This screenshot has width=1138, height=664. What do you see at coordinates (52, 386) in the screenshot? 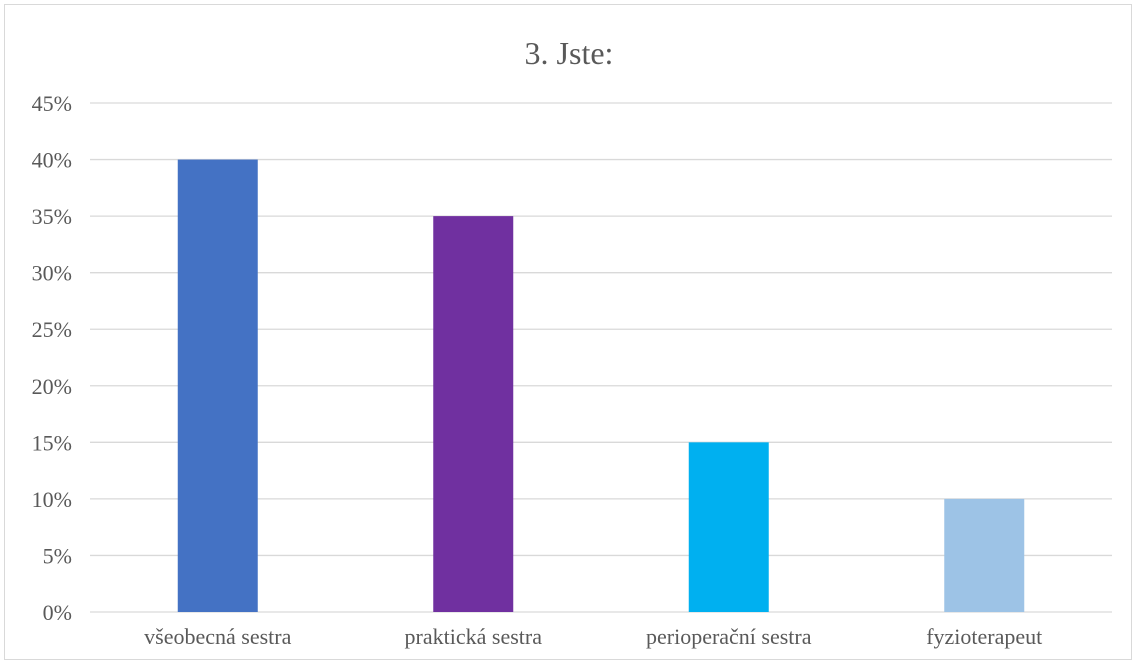
I see `y-tick-label: 20%` at bounding box center [52, 386].